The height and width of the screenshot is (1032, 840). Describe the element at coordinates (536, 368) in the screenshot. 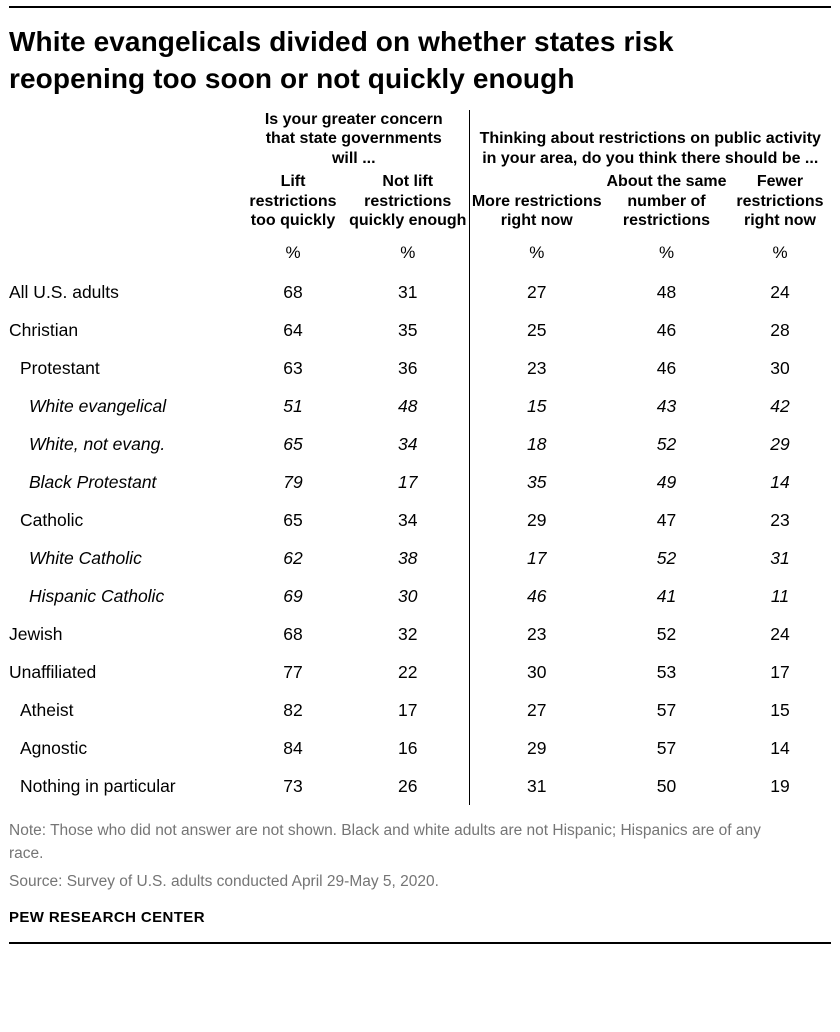

I see `value-cell: 23` at that location.